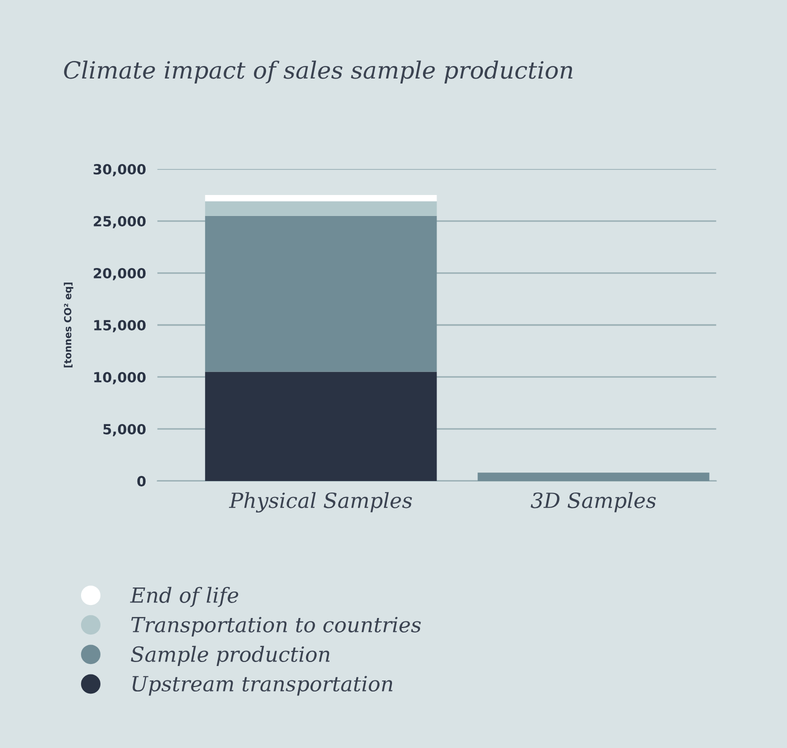 This screenshot has width=787, height=748. Describe the element at coordinates (69, 325) in the screenshot. I see `y-axis-title: [tonnes CO² eq]` at that location.